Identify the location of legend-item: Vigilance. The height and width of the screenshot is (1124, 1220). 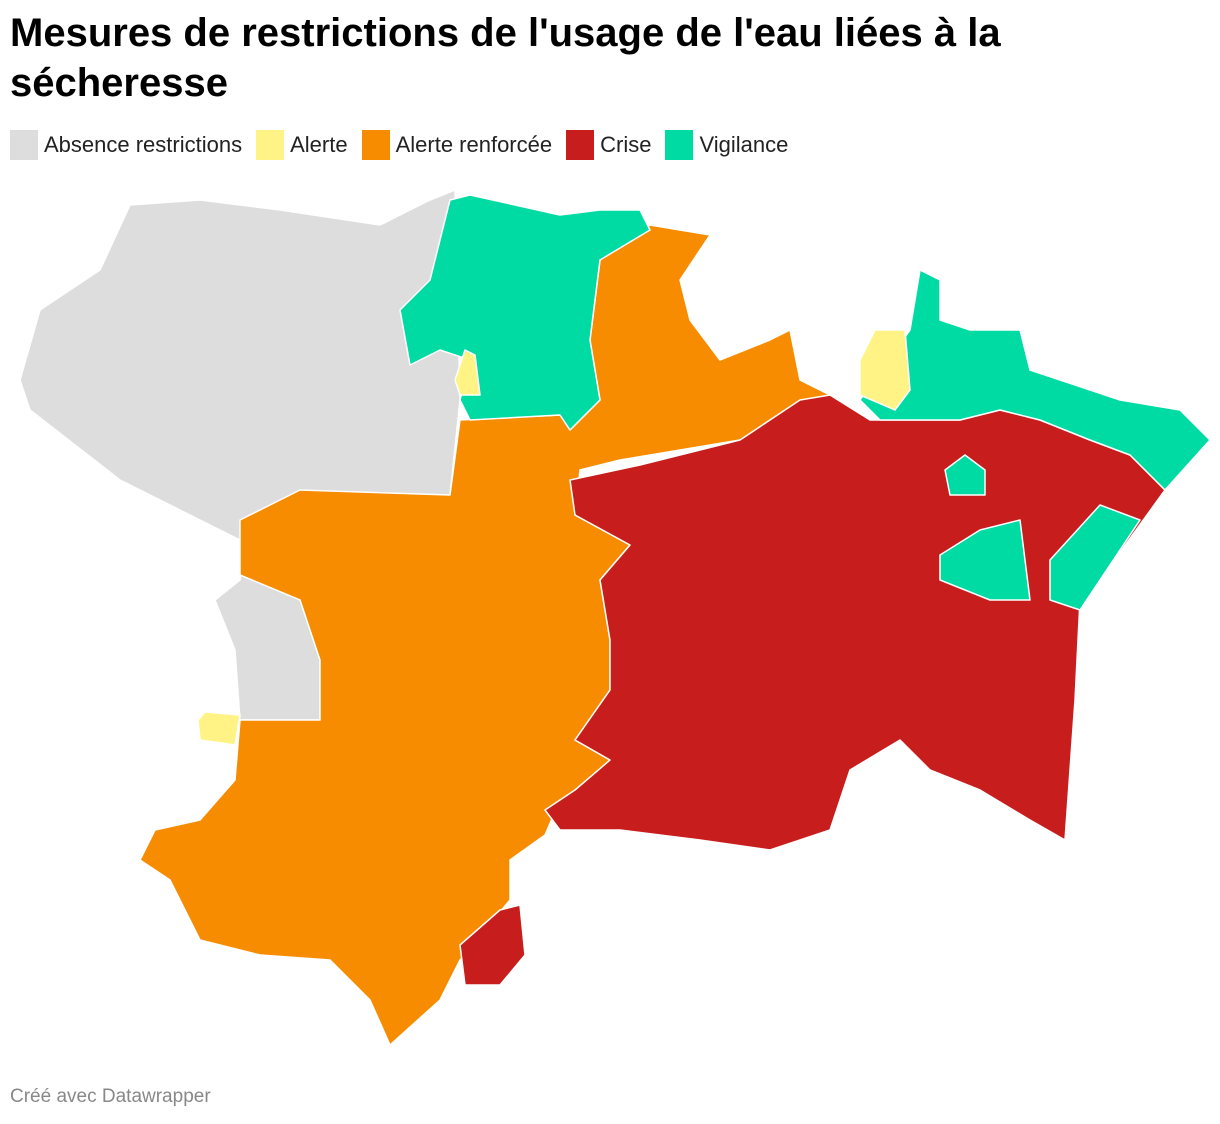
(726, 145).